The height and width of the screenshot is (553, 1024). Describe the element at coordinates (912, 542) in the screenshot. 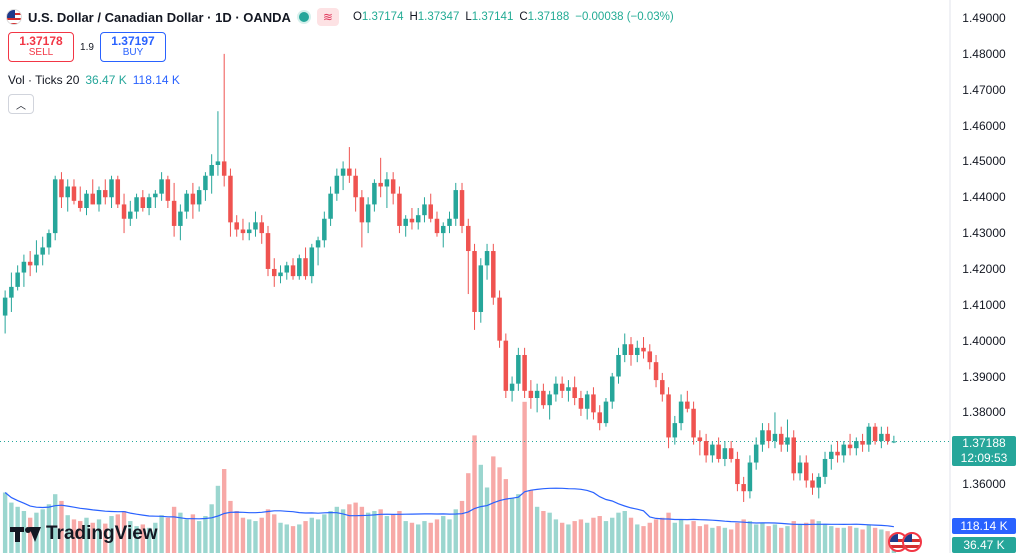

I see `us-event-flag-icon` at that location.